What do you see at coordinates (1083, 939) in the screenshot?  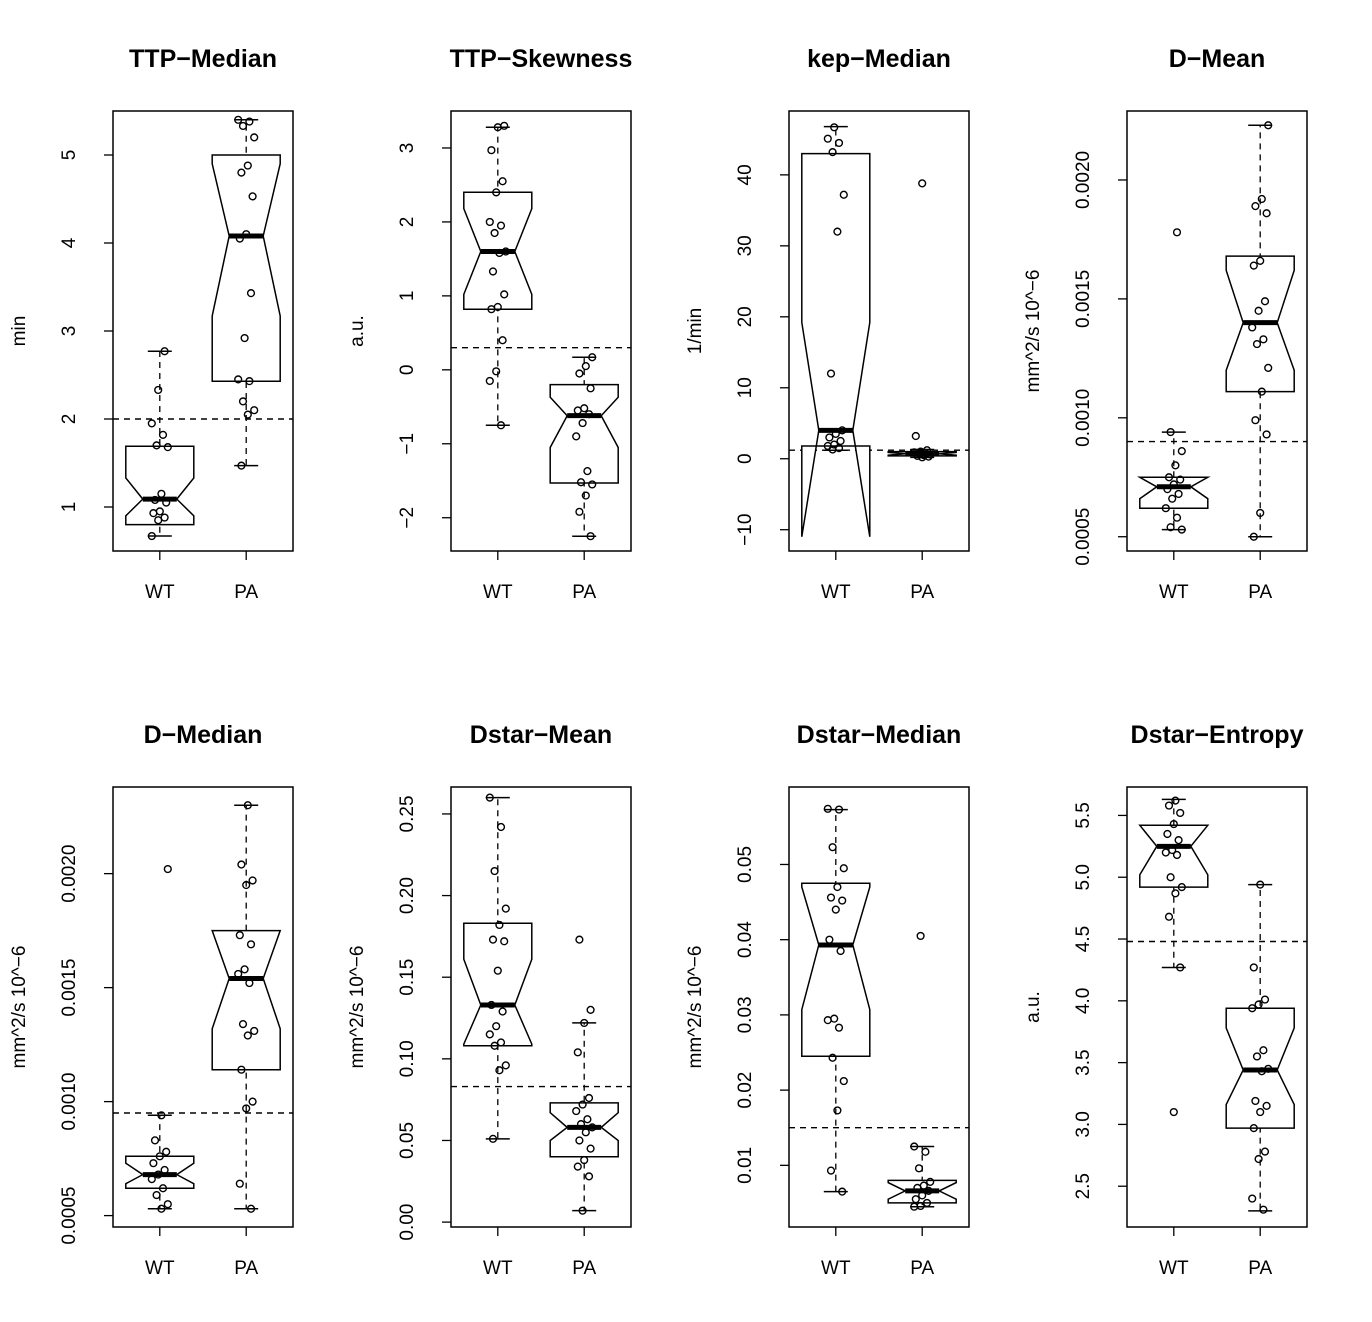 I see `y-tick-label: 4.5` at bounding box center [1083, 939].